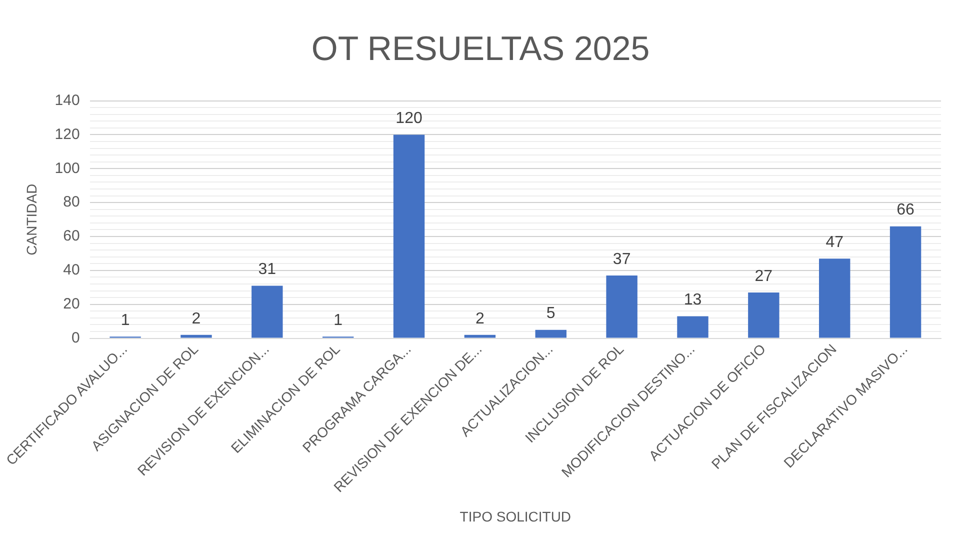 The width and height of the screenshot is (971, 550). I want to click on data-label: 13, so click(693, 300).